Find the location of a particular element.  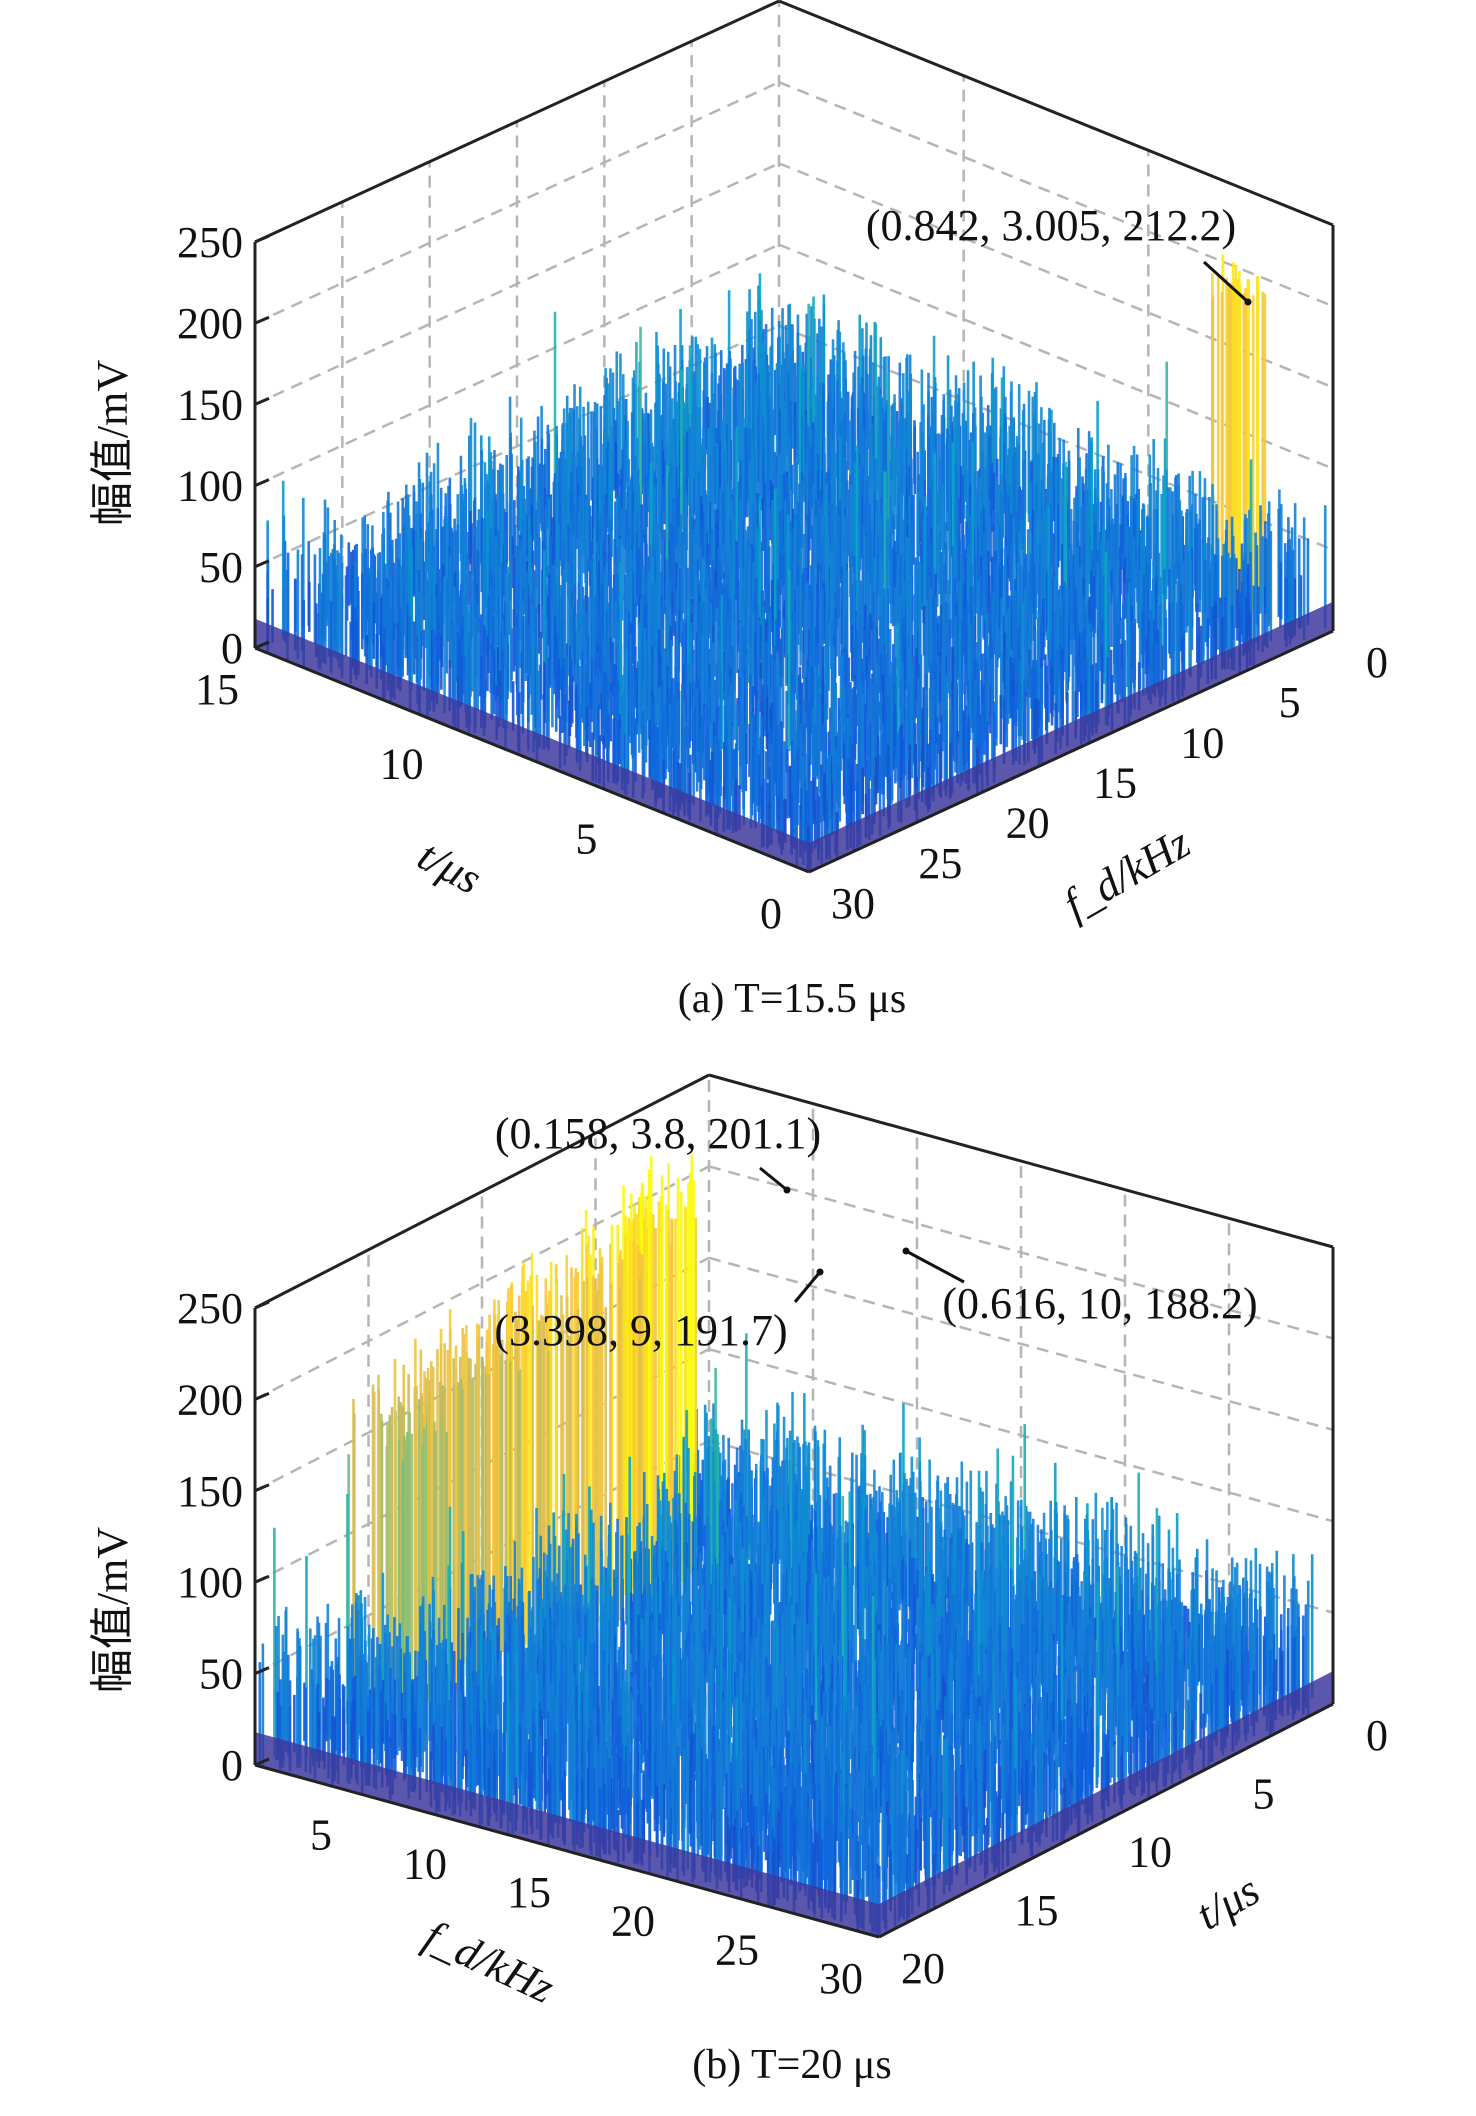

z-tick-label: 0 is located at coordinates (232, 648).